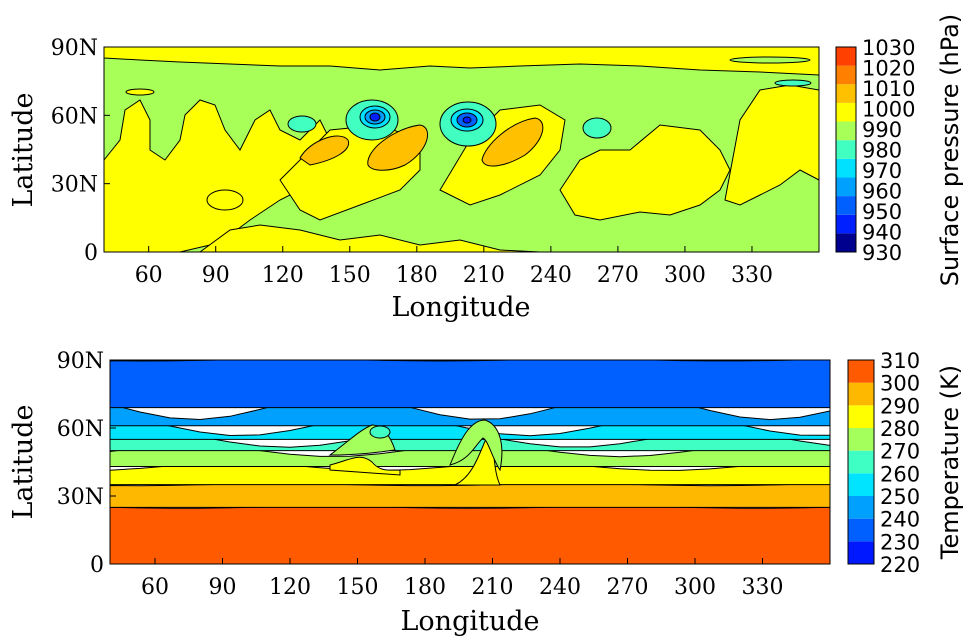 The height and width of the screenshot is (642, 968). What do you see at coordinates (97, 565) in the screenshot?
I see `temperature-y-tick-label: 0` at bounding box center [97, 565].